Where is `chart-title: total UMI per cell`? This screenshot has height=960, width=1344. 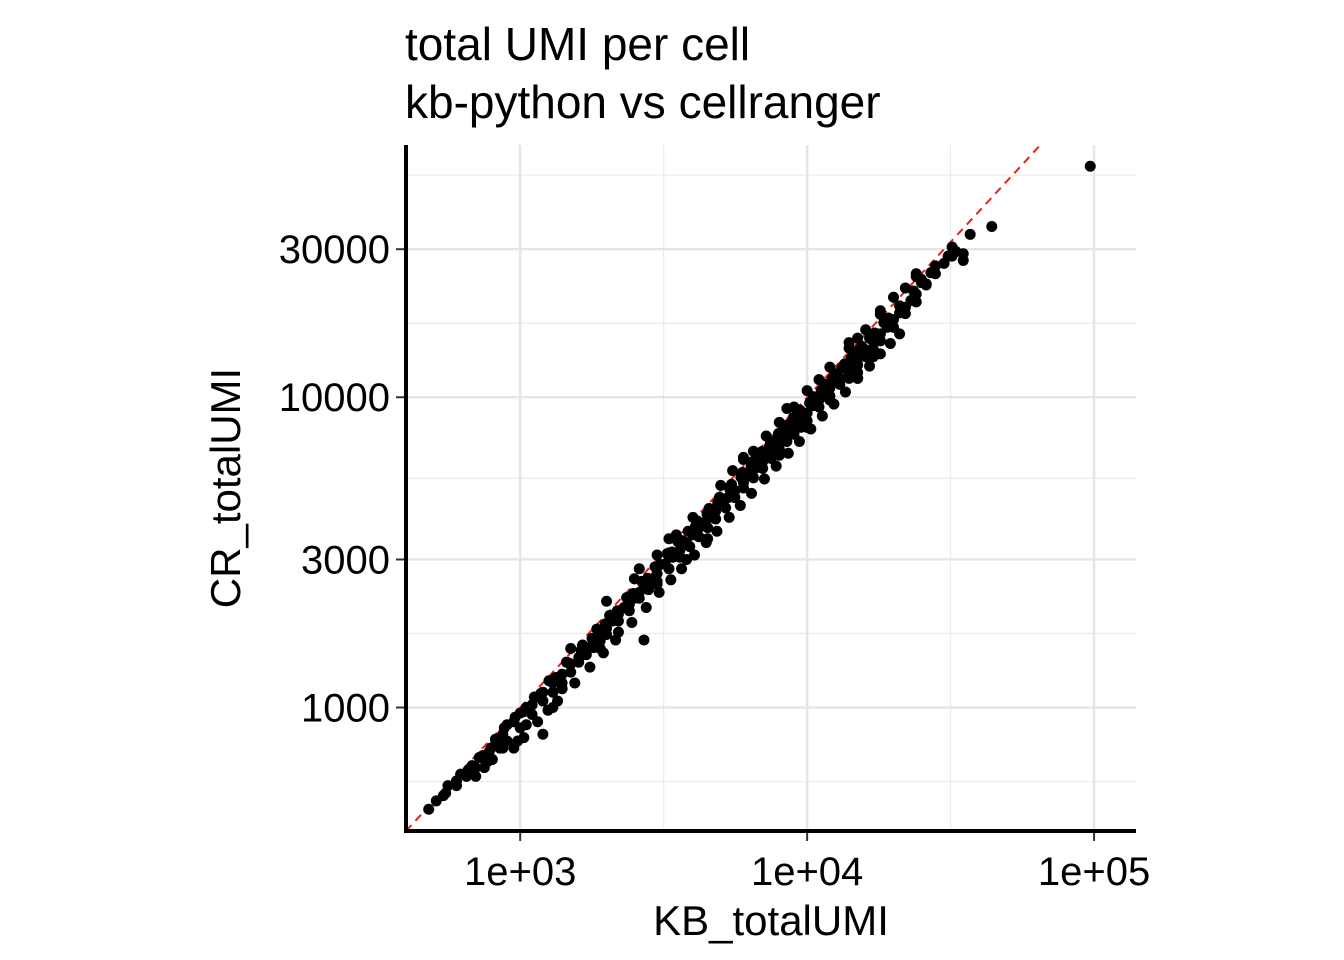
chart-title: total UMI per cell is located at coordinates (577, 44).